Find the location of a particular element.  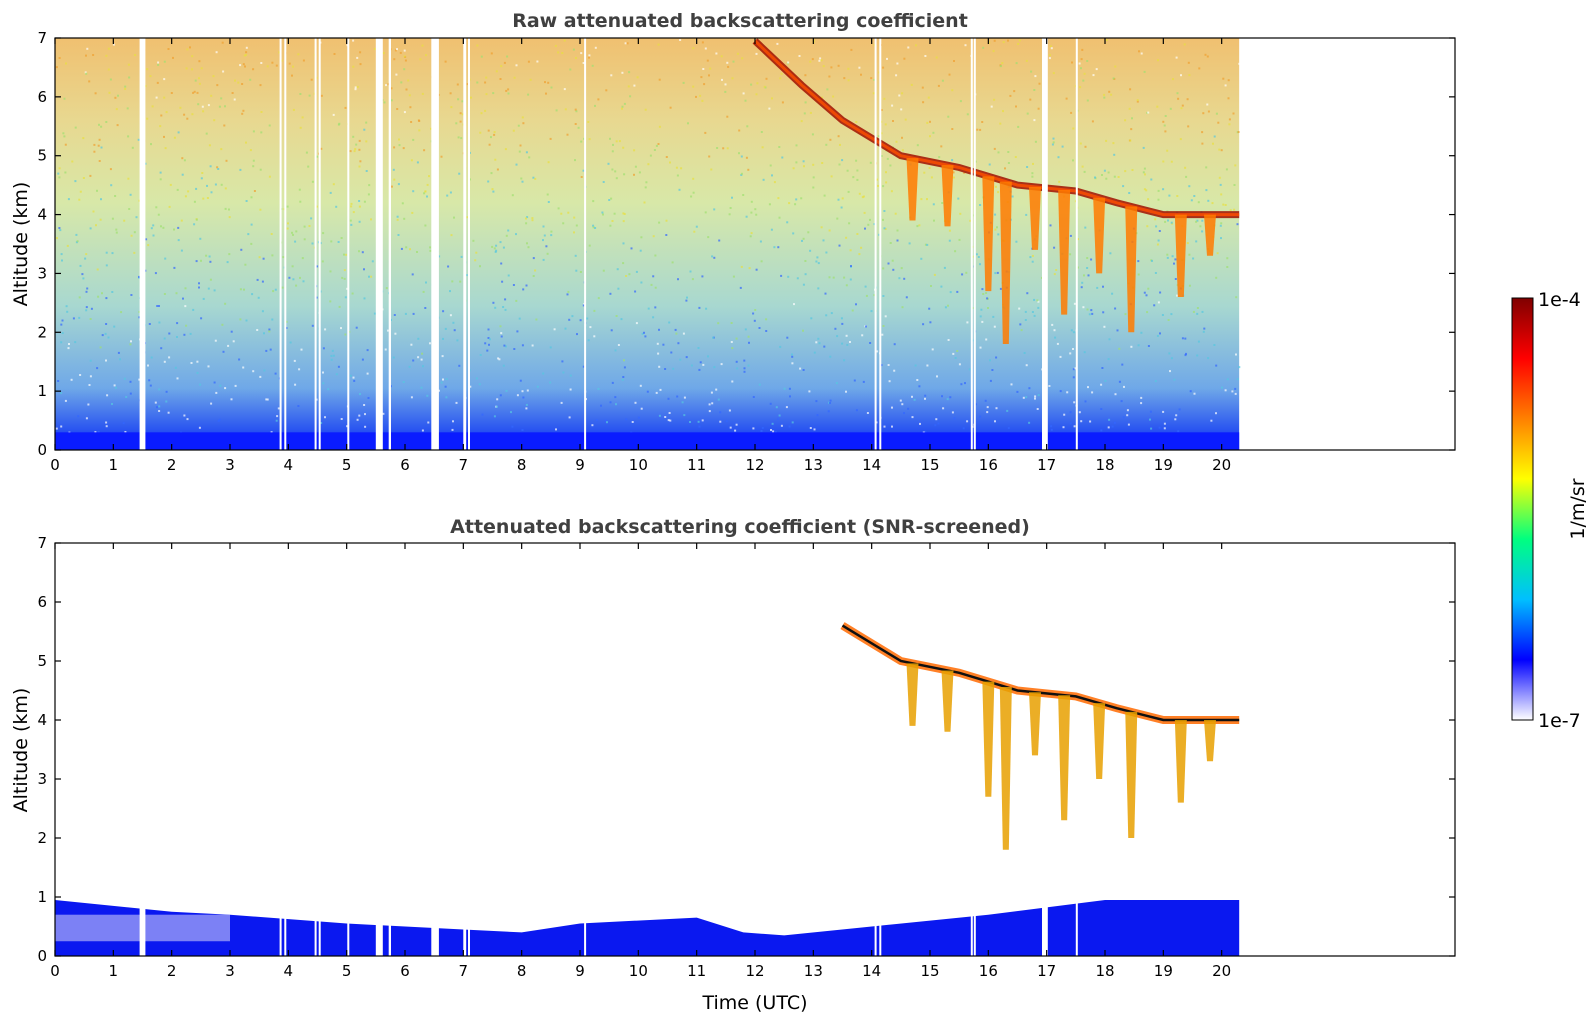

panel-1-y-label: Altitude (km) is located at coordinates (21, 244).